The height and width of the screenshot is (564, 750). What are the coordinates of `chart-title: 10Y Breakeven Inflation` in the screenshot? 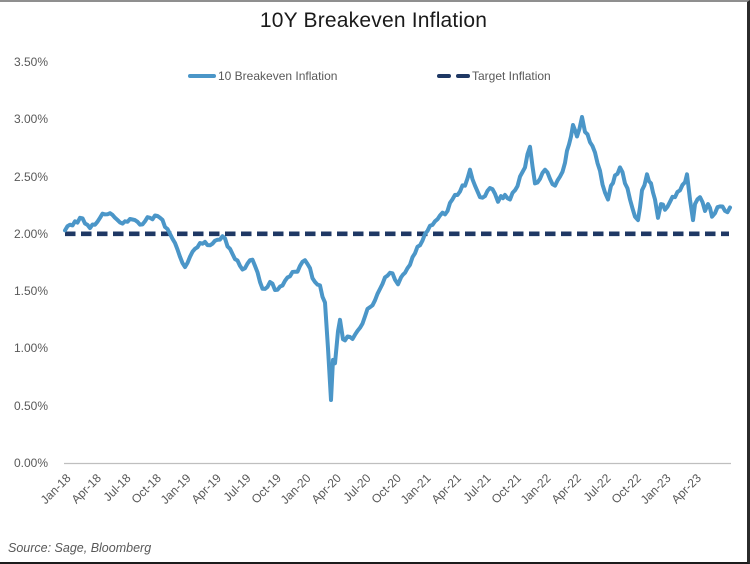 It's located at (373, 20).